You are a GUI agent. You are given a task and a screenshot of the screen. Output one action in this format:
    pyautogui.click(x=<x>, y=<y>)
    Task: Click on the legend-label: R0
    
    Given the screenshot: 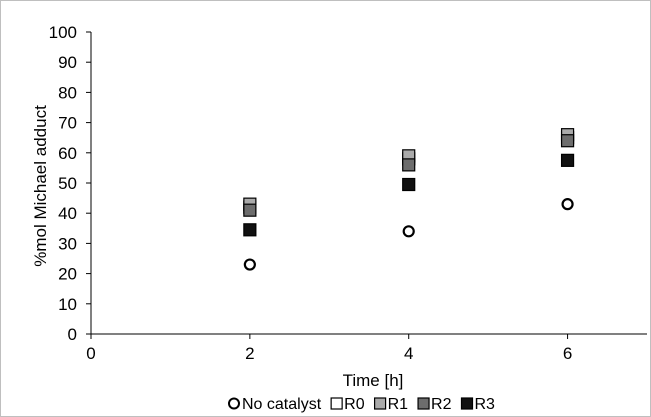 What is the action you would take?
    pyautogui.click(x=354, y=404)
    